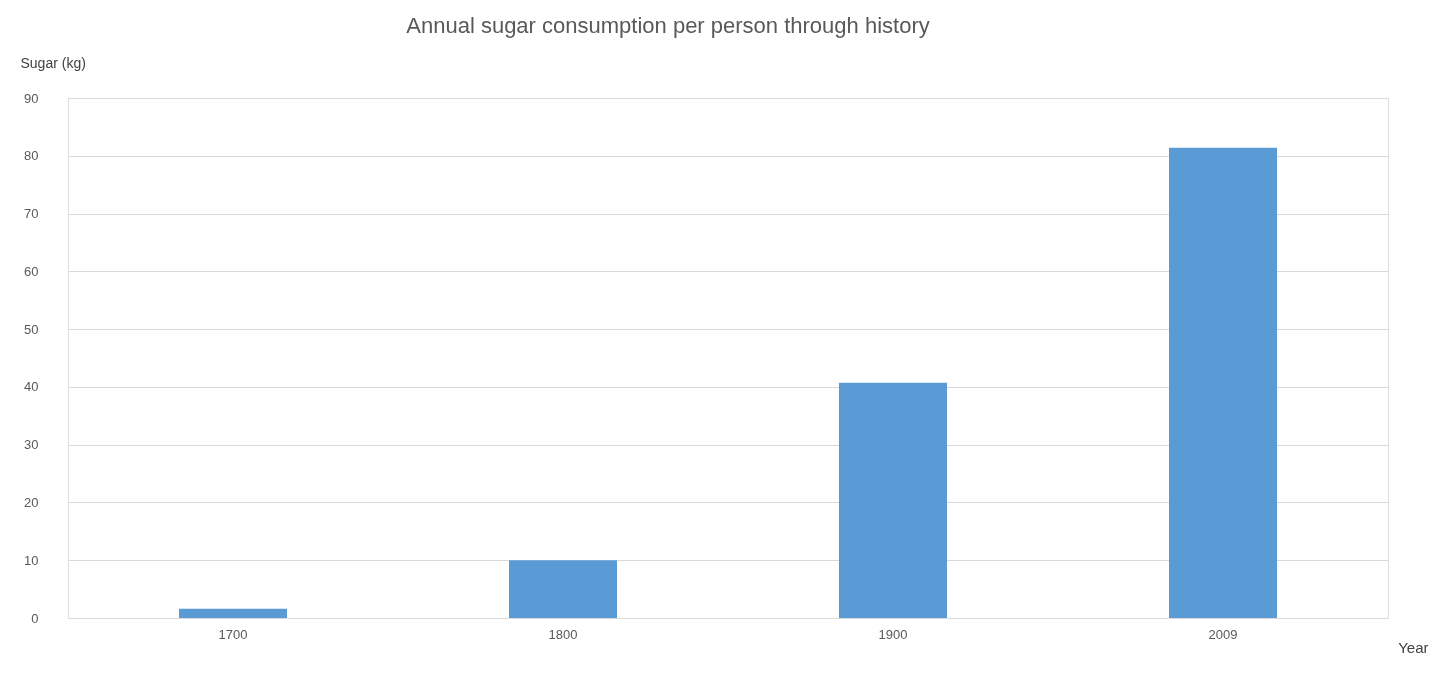 The width and height of the screenshot is (1450, 699). What do you see at coordinates (668, 25) in the screenshot?
I see `chart-title: Annual sugar consumption per person through history` at bounding box center [668, 25].